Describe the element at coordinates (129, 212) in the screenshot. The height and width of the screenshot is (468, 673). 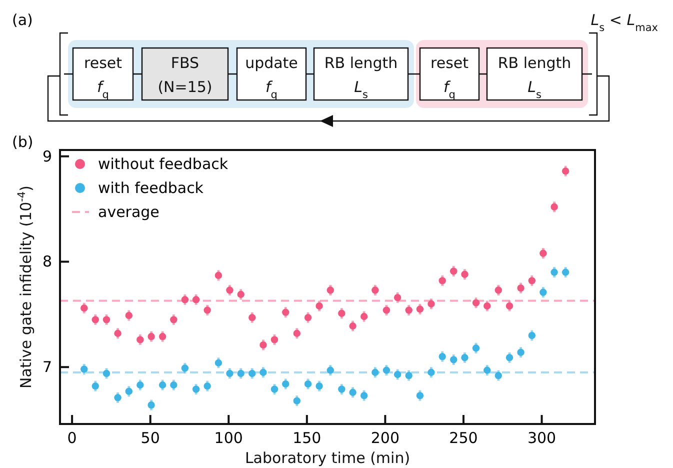
I see `legend-label: average` at that location.